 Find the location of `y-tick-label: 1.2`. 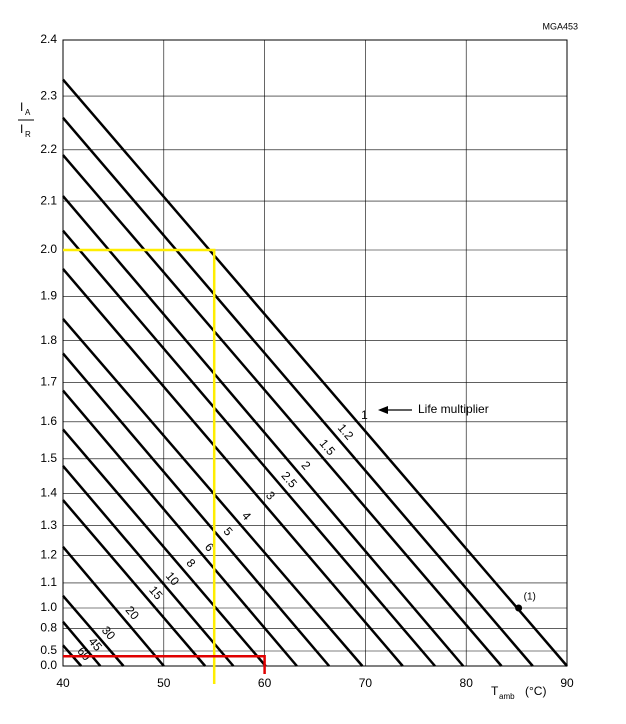

y-tick-label: 1.2 is located at coordinates (48, 555).